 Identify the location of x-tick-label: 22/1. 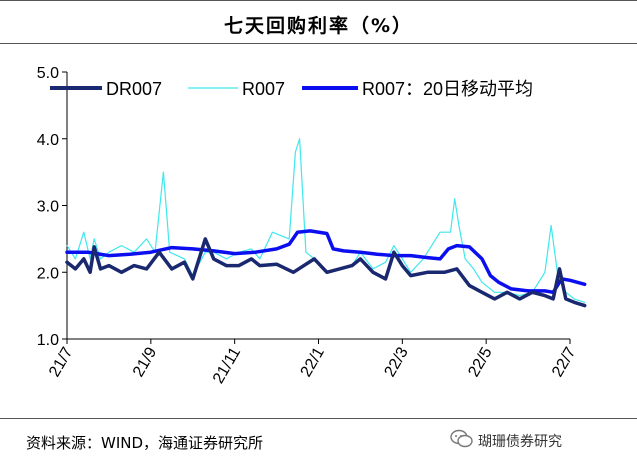
(313, 362).